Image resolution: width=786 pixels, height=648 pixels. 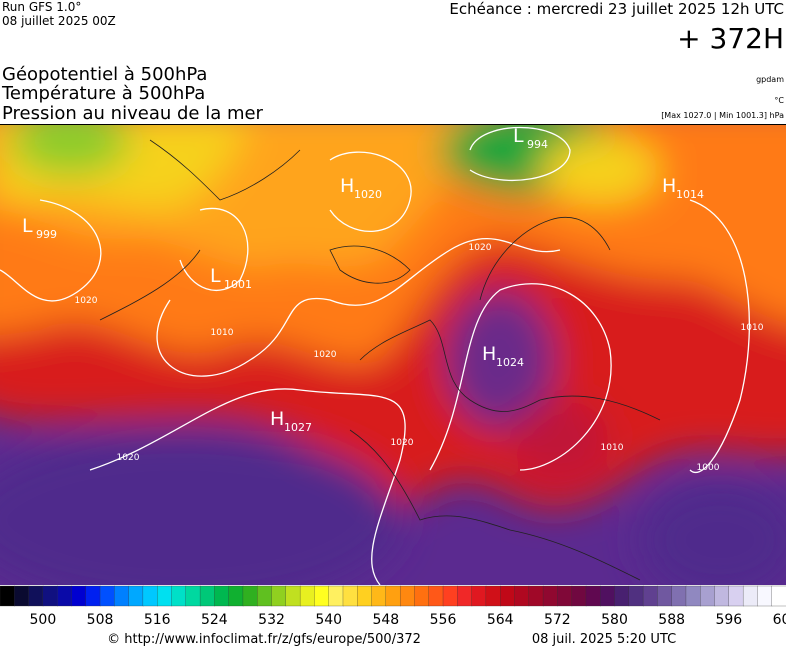 I want to click on generated-time: 08 juil. 2025 5:20 UTC, so click(x=604, y=639).